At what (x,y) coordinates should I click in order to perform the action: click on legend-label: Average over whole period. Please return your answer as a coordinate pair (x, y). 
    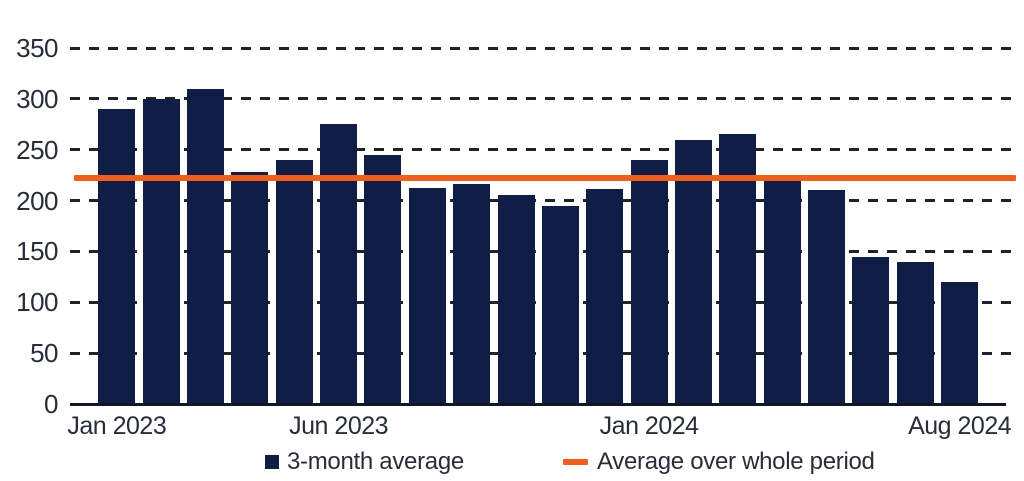
    Looking at the image, I should click on (736, 461).